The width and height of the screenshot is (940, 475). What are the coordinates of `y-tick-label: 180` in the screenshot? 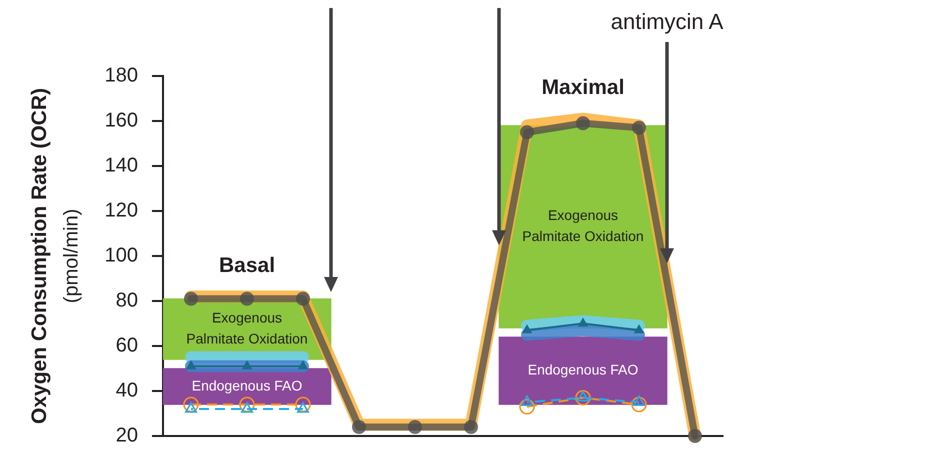 It's located at (121, 75).